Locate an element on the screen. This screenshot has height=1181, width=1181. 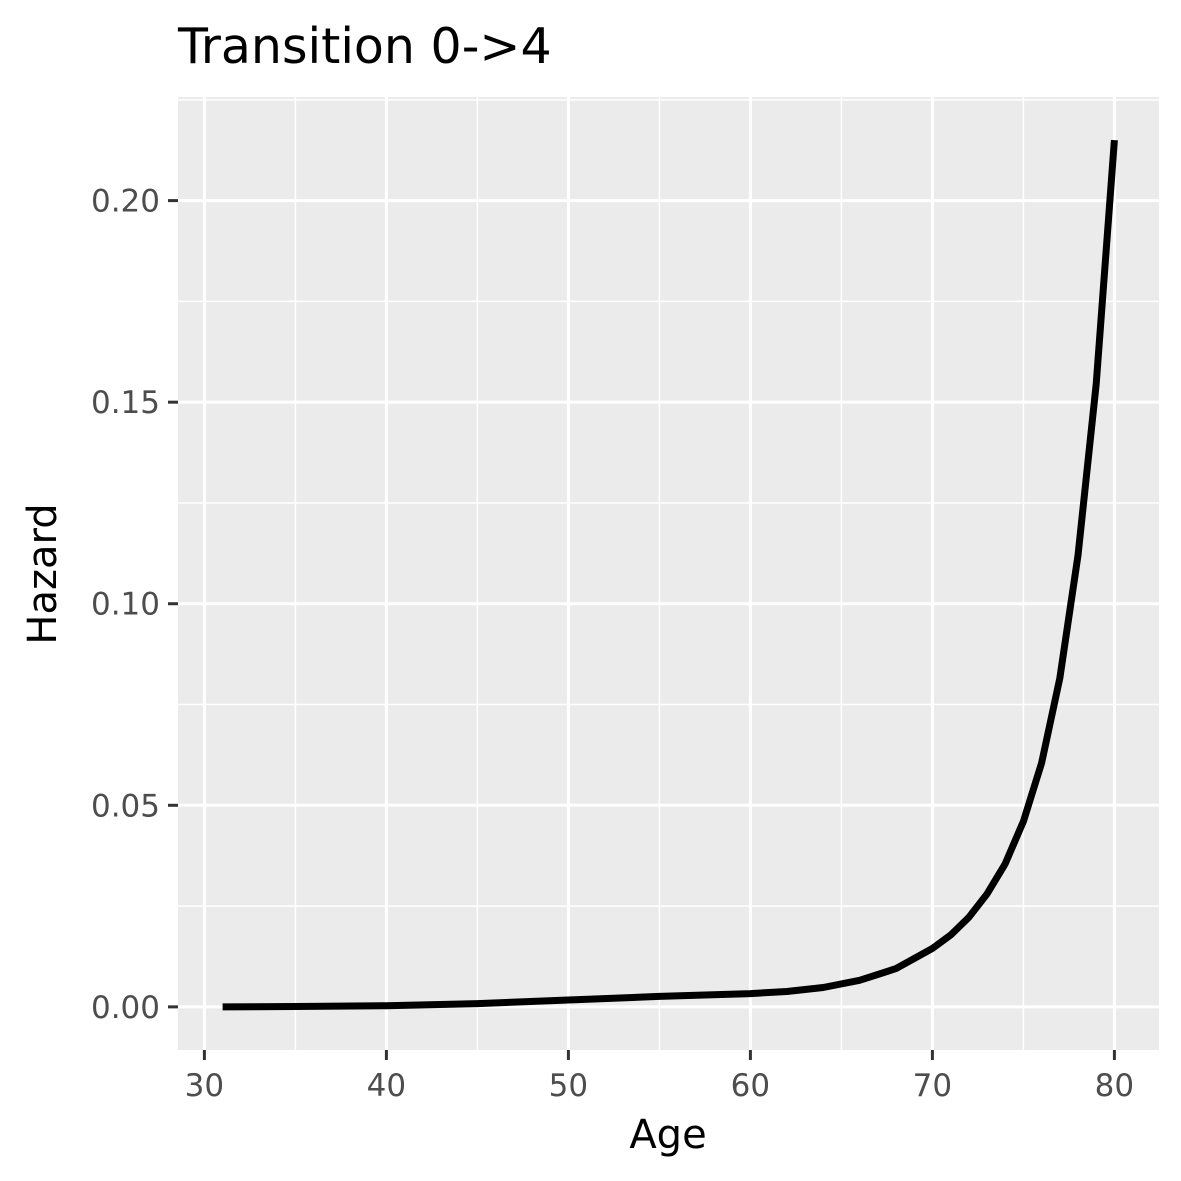
x-tick-label: 30 is located at coordinates (204, 1086).